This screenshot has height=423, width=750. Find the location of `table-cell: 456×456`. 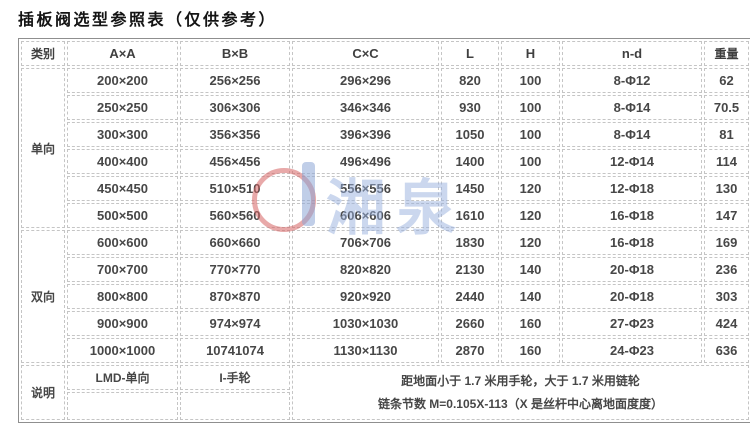

table-cell: 456×456 is located at coordinates (235, 161).